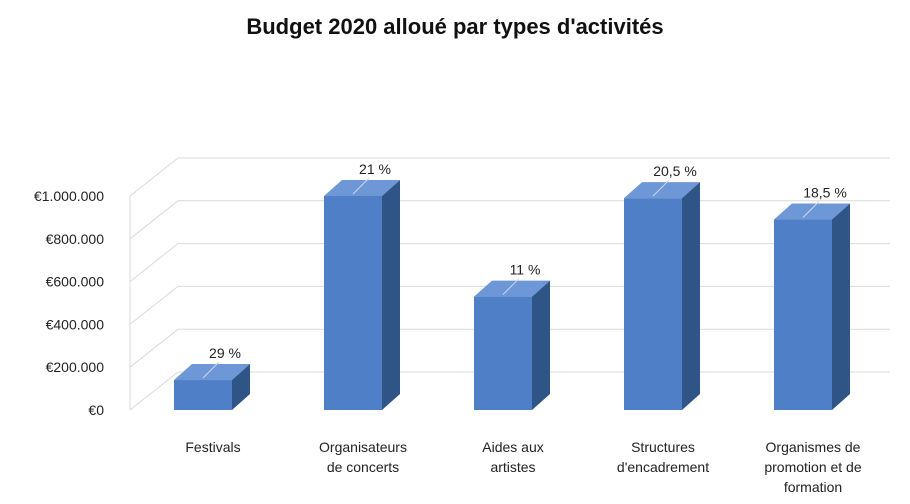 This screenshot has width=910, height=504. What do you see at coordinates (225, 353) in the screenshot?
I see `data-label: 29 %` at bounding box center [225, 353].